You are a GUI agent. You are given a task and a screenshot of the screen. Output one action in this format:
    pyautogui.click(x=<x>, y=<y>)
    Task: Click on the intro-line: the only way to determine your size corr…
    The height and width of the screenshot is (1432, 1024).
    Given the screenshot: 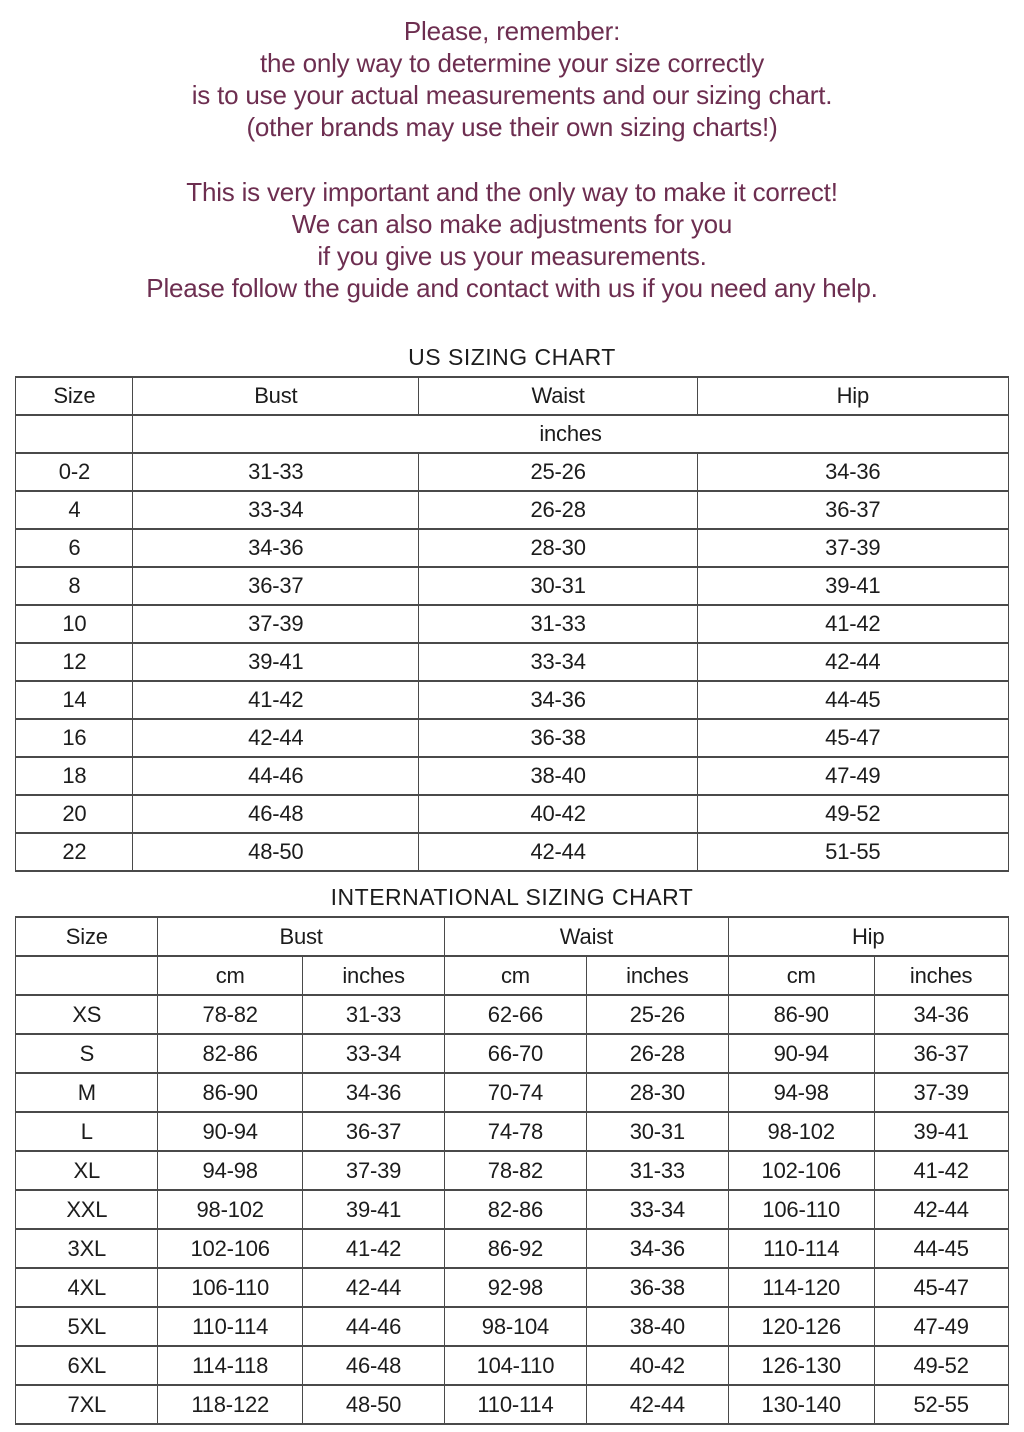 What is the action you would take?
    pyautogui.click(x=512, y=63)
    